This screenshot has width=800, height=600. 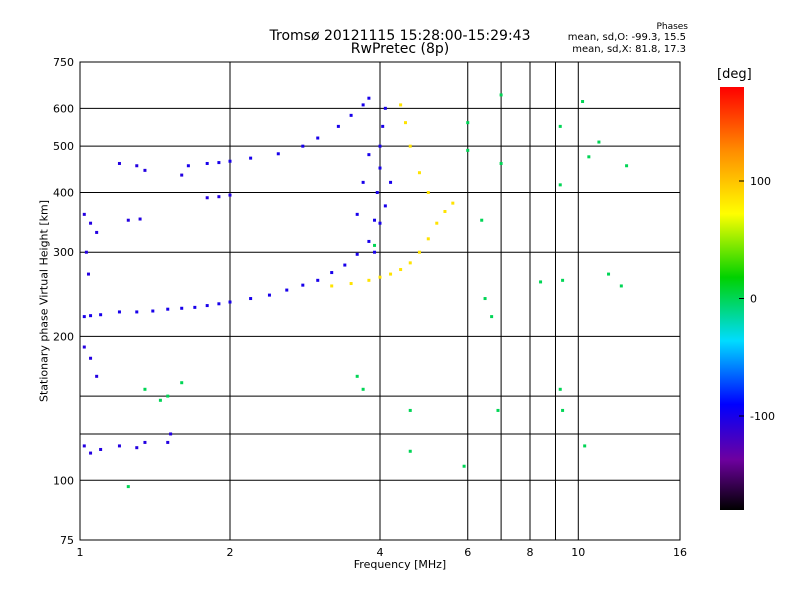 I want to click on y-tick-label: 400, so click(x=63, y=192).